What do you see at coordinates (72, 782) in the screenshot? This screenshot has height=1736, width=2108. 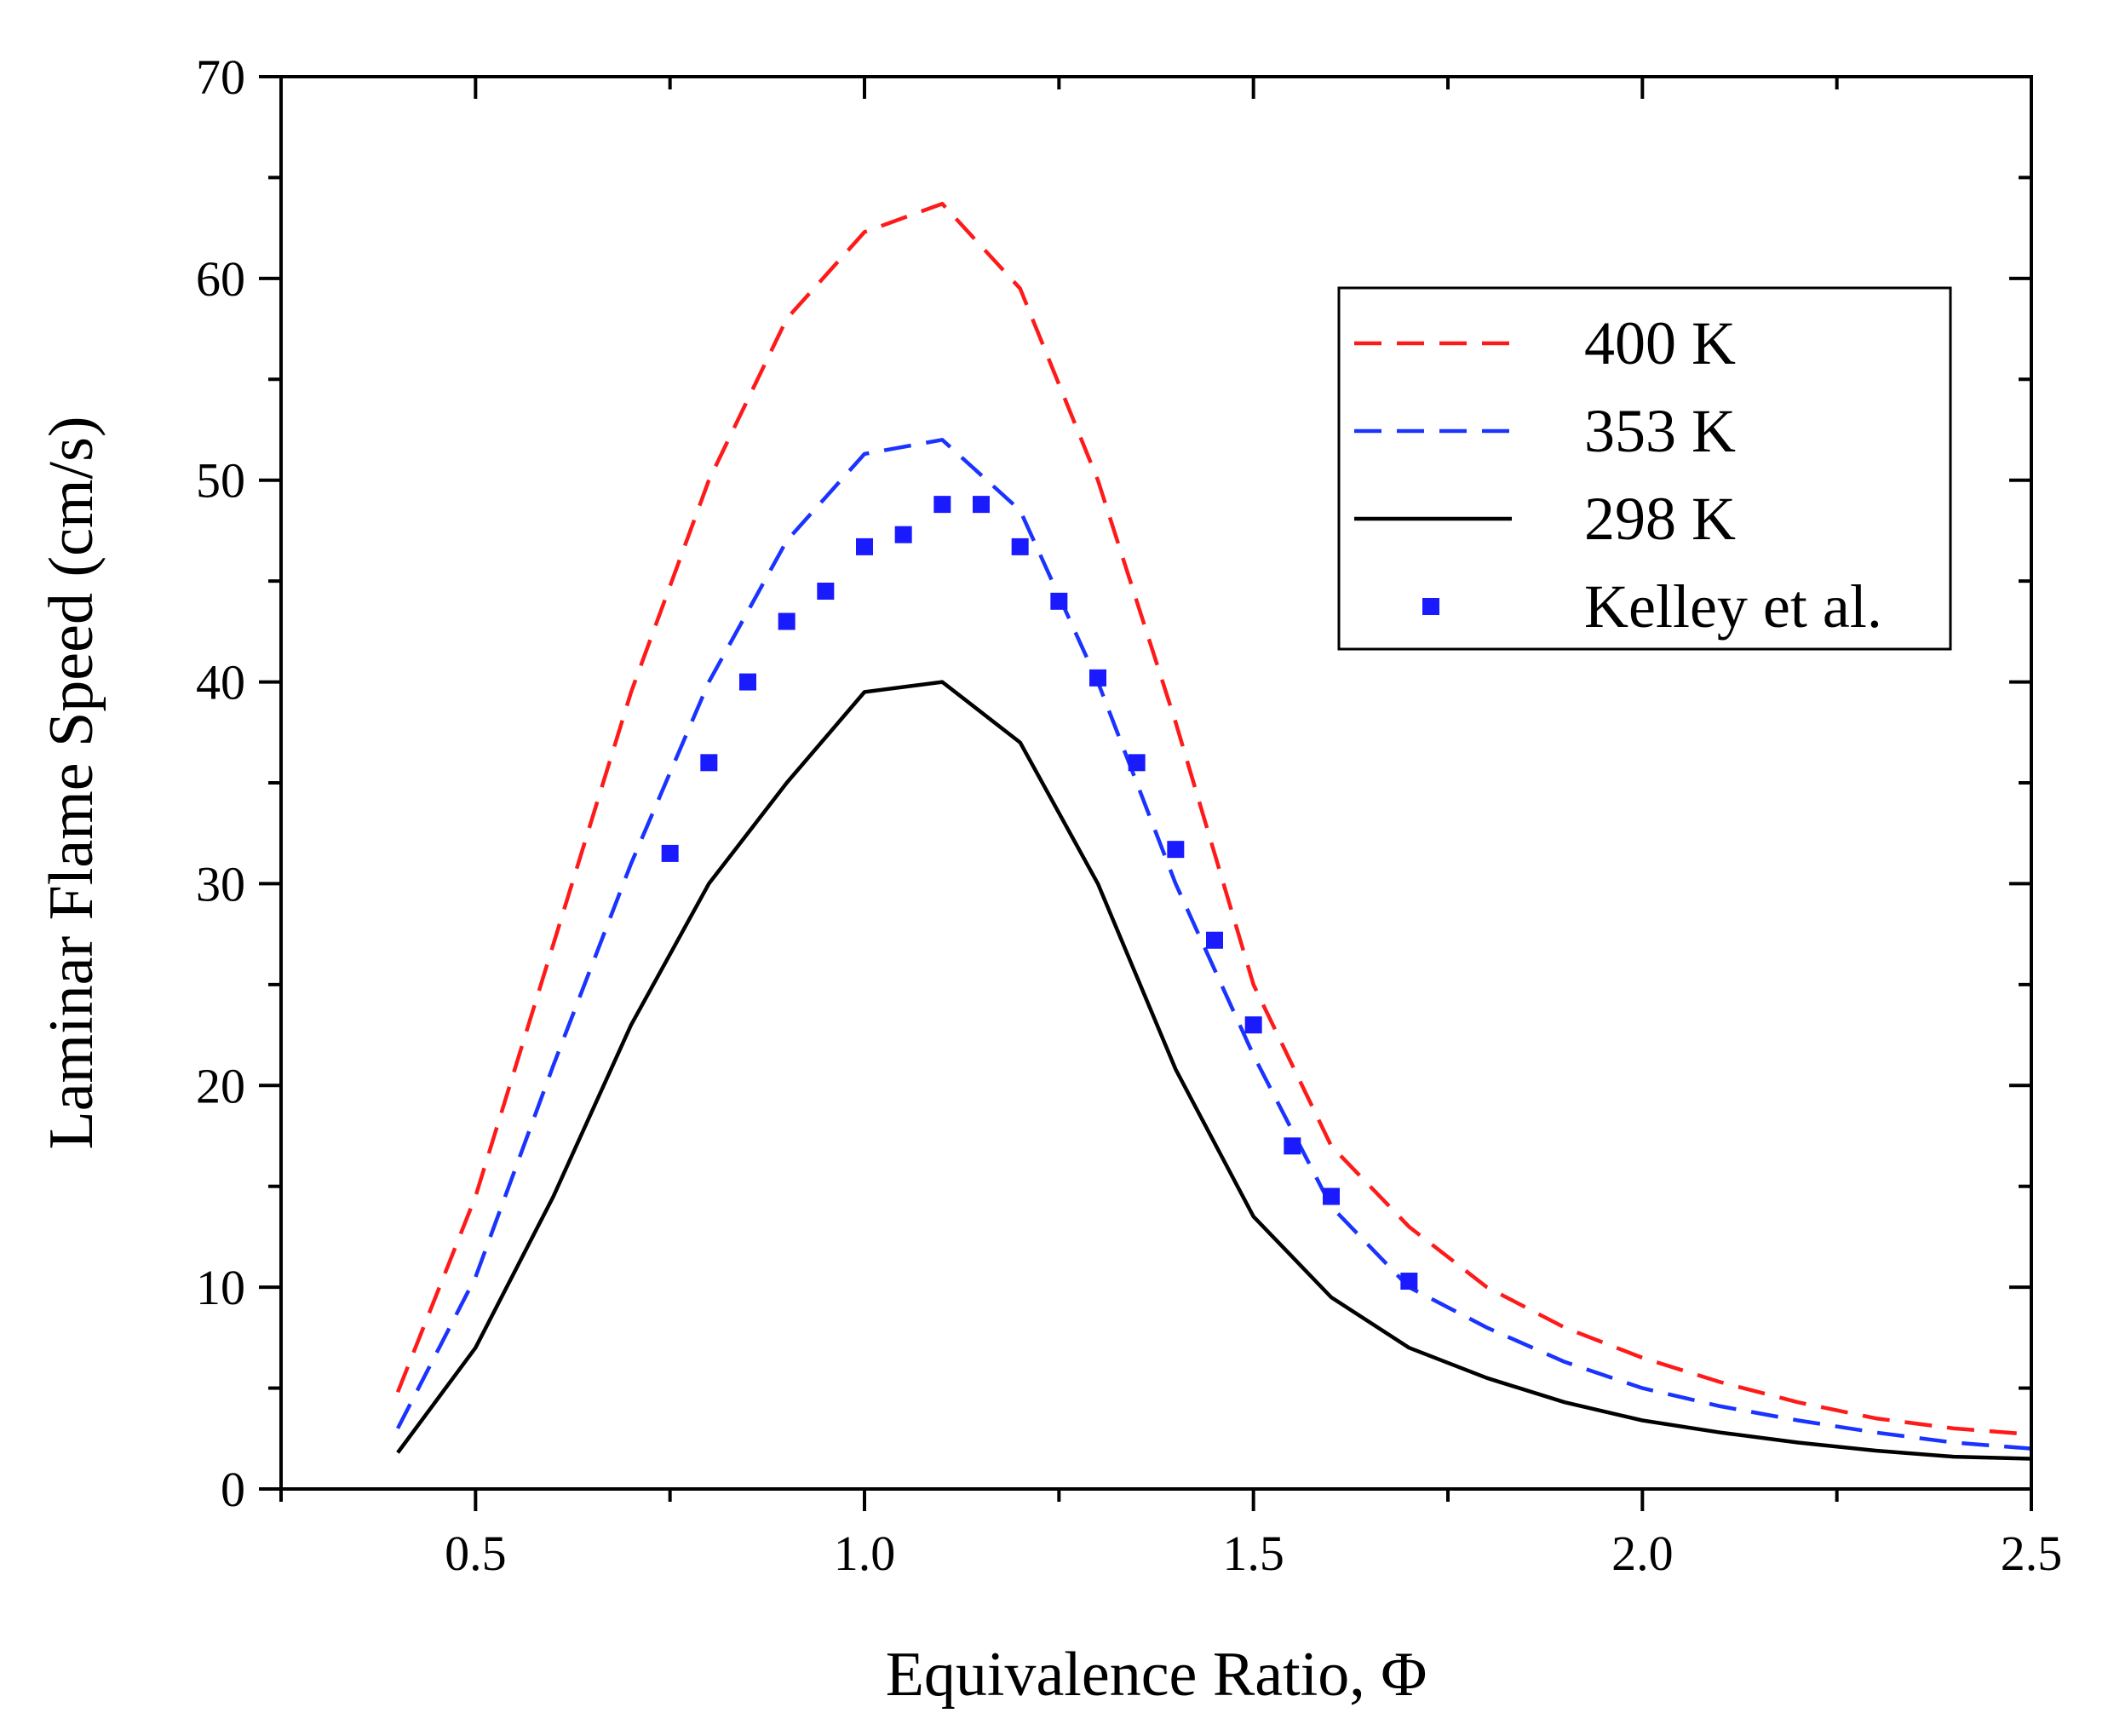 I see `y-axis-title: Laminar Flame Speed (cm/s)` at bounding box center [72, 782].